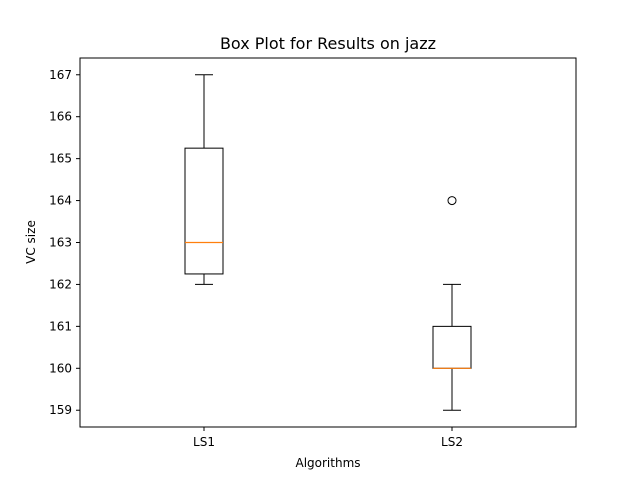 The image size is (640, 480). I want to click on chart-title: Box Plot for Results on jazz, so click(328, 43).